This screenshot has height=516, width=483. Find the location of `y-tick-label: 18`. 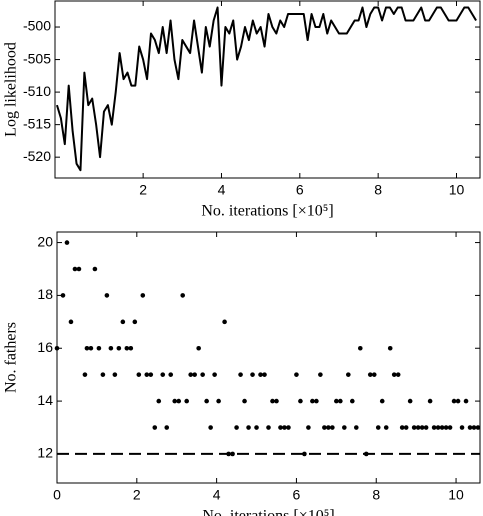

y-tick-label: 18 is located at coordinates (45, 294).